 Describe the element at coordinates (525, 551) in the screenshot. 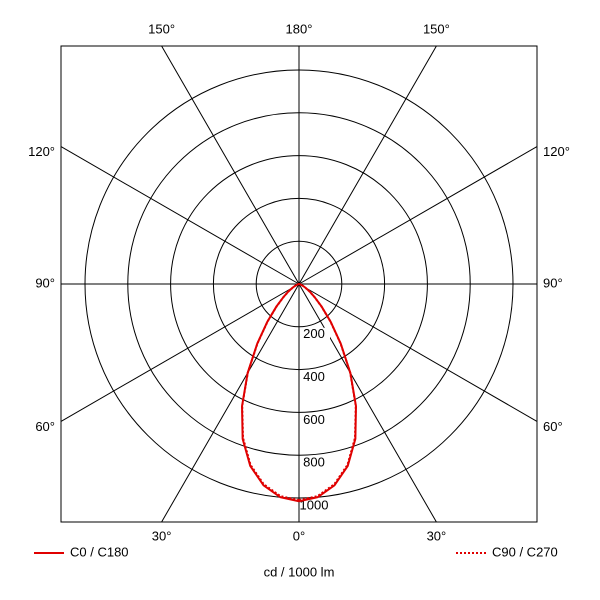

I see `legend-label: C90 / C270` at that location.